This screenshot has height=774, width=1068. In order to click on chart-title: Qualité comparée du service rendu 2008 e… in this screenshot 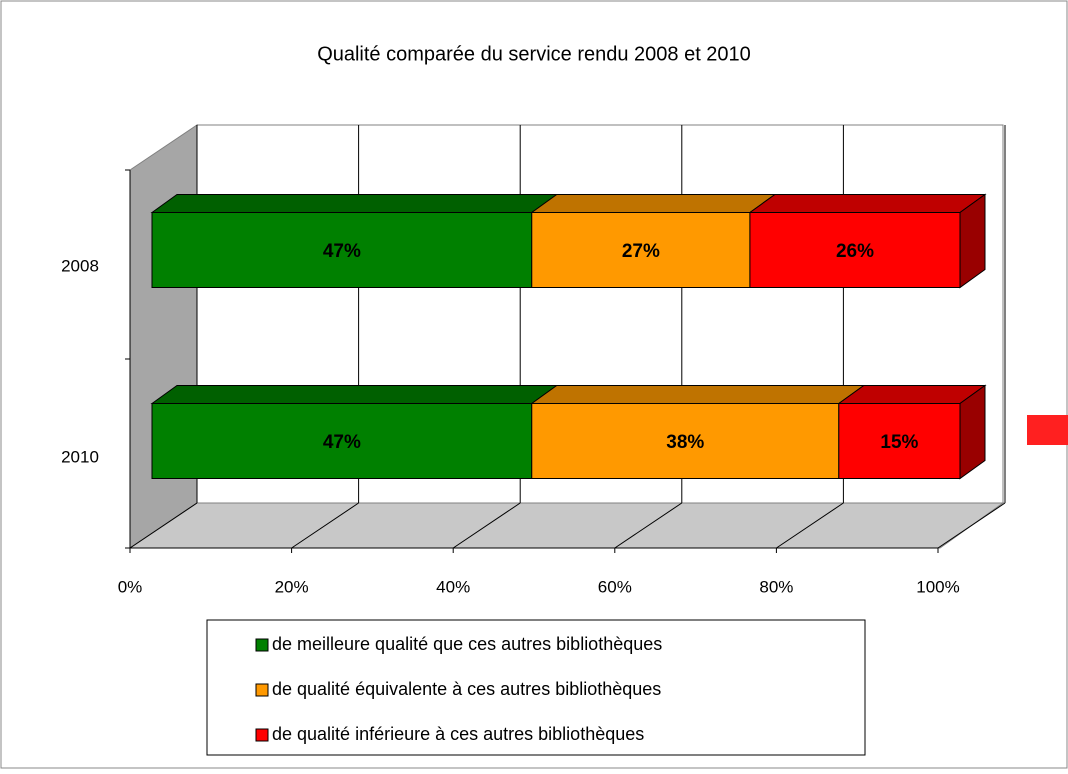, I will do `click(534, 54)`.